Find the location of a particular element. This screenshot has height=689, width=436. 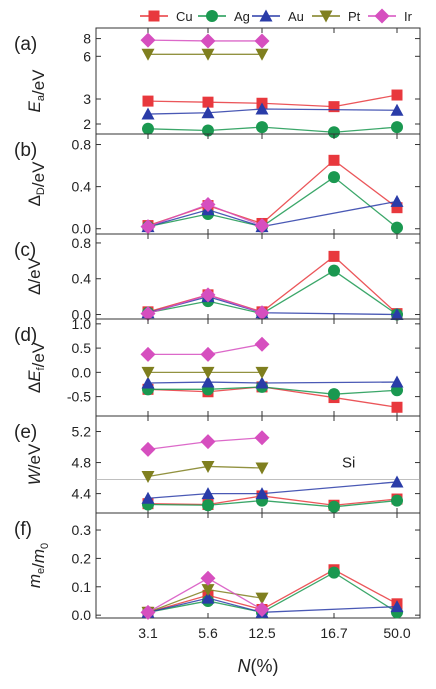

annotation: Si is located at coordinates (348, 463).